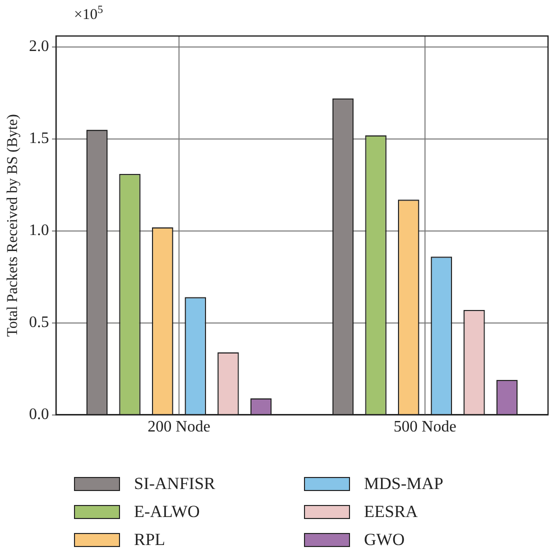 The height and width of the screenshot is (554, 549). Describe the element at coordinates (179, 427) in the screenshot. I see `x-tick-label: 200 Node` at that location.